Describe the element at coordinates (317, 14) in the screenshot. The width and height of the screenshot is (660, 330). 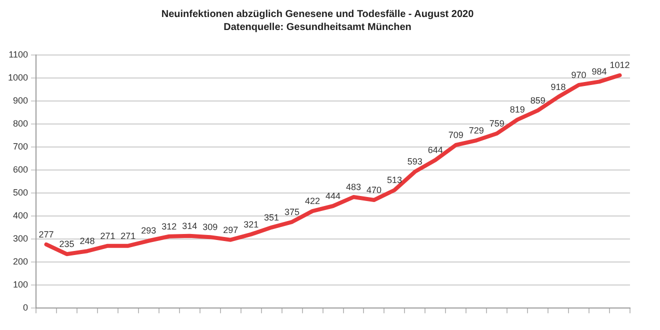
I see `chart-title: Neuinfektionen abzüglich Genesene und Todesfälle - August 2020` at that location.